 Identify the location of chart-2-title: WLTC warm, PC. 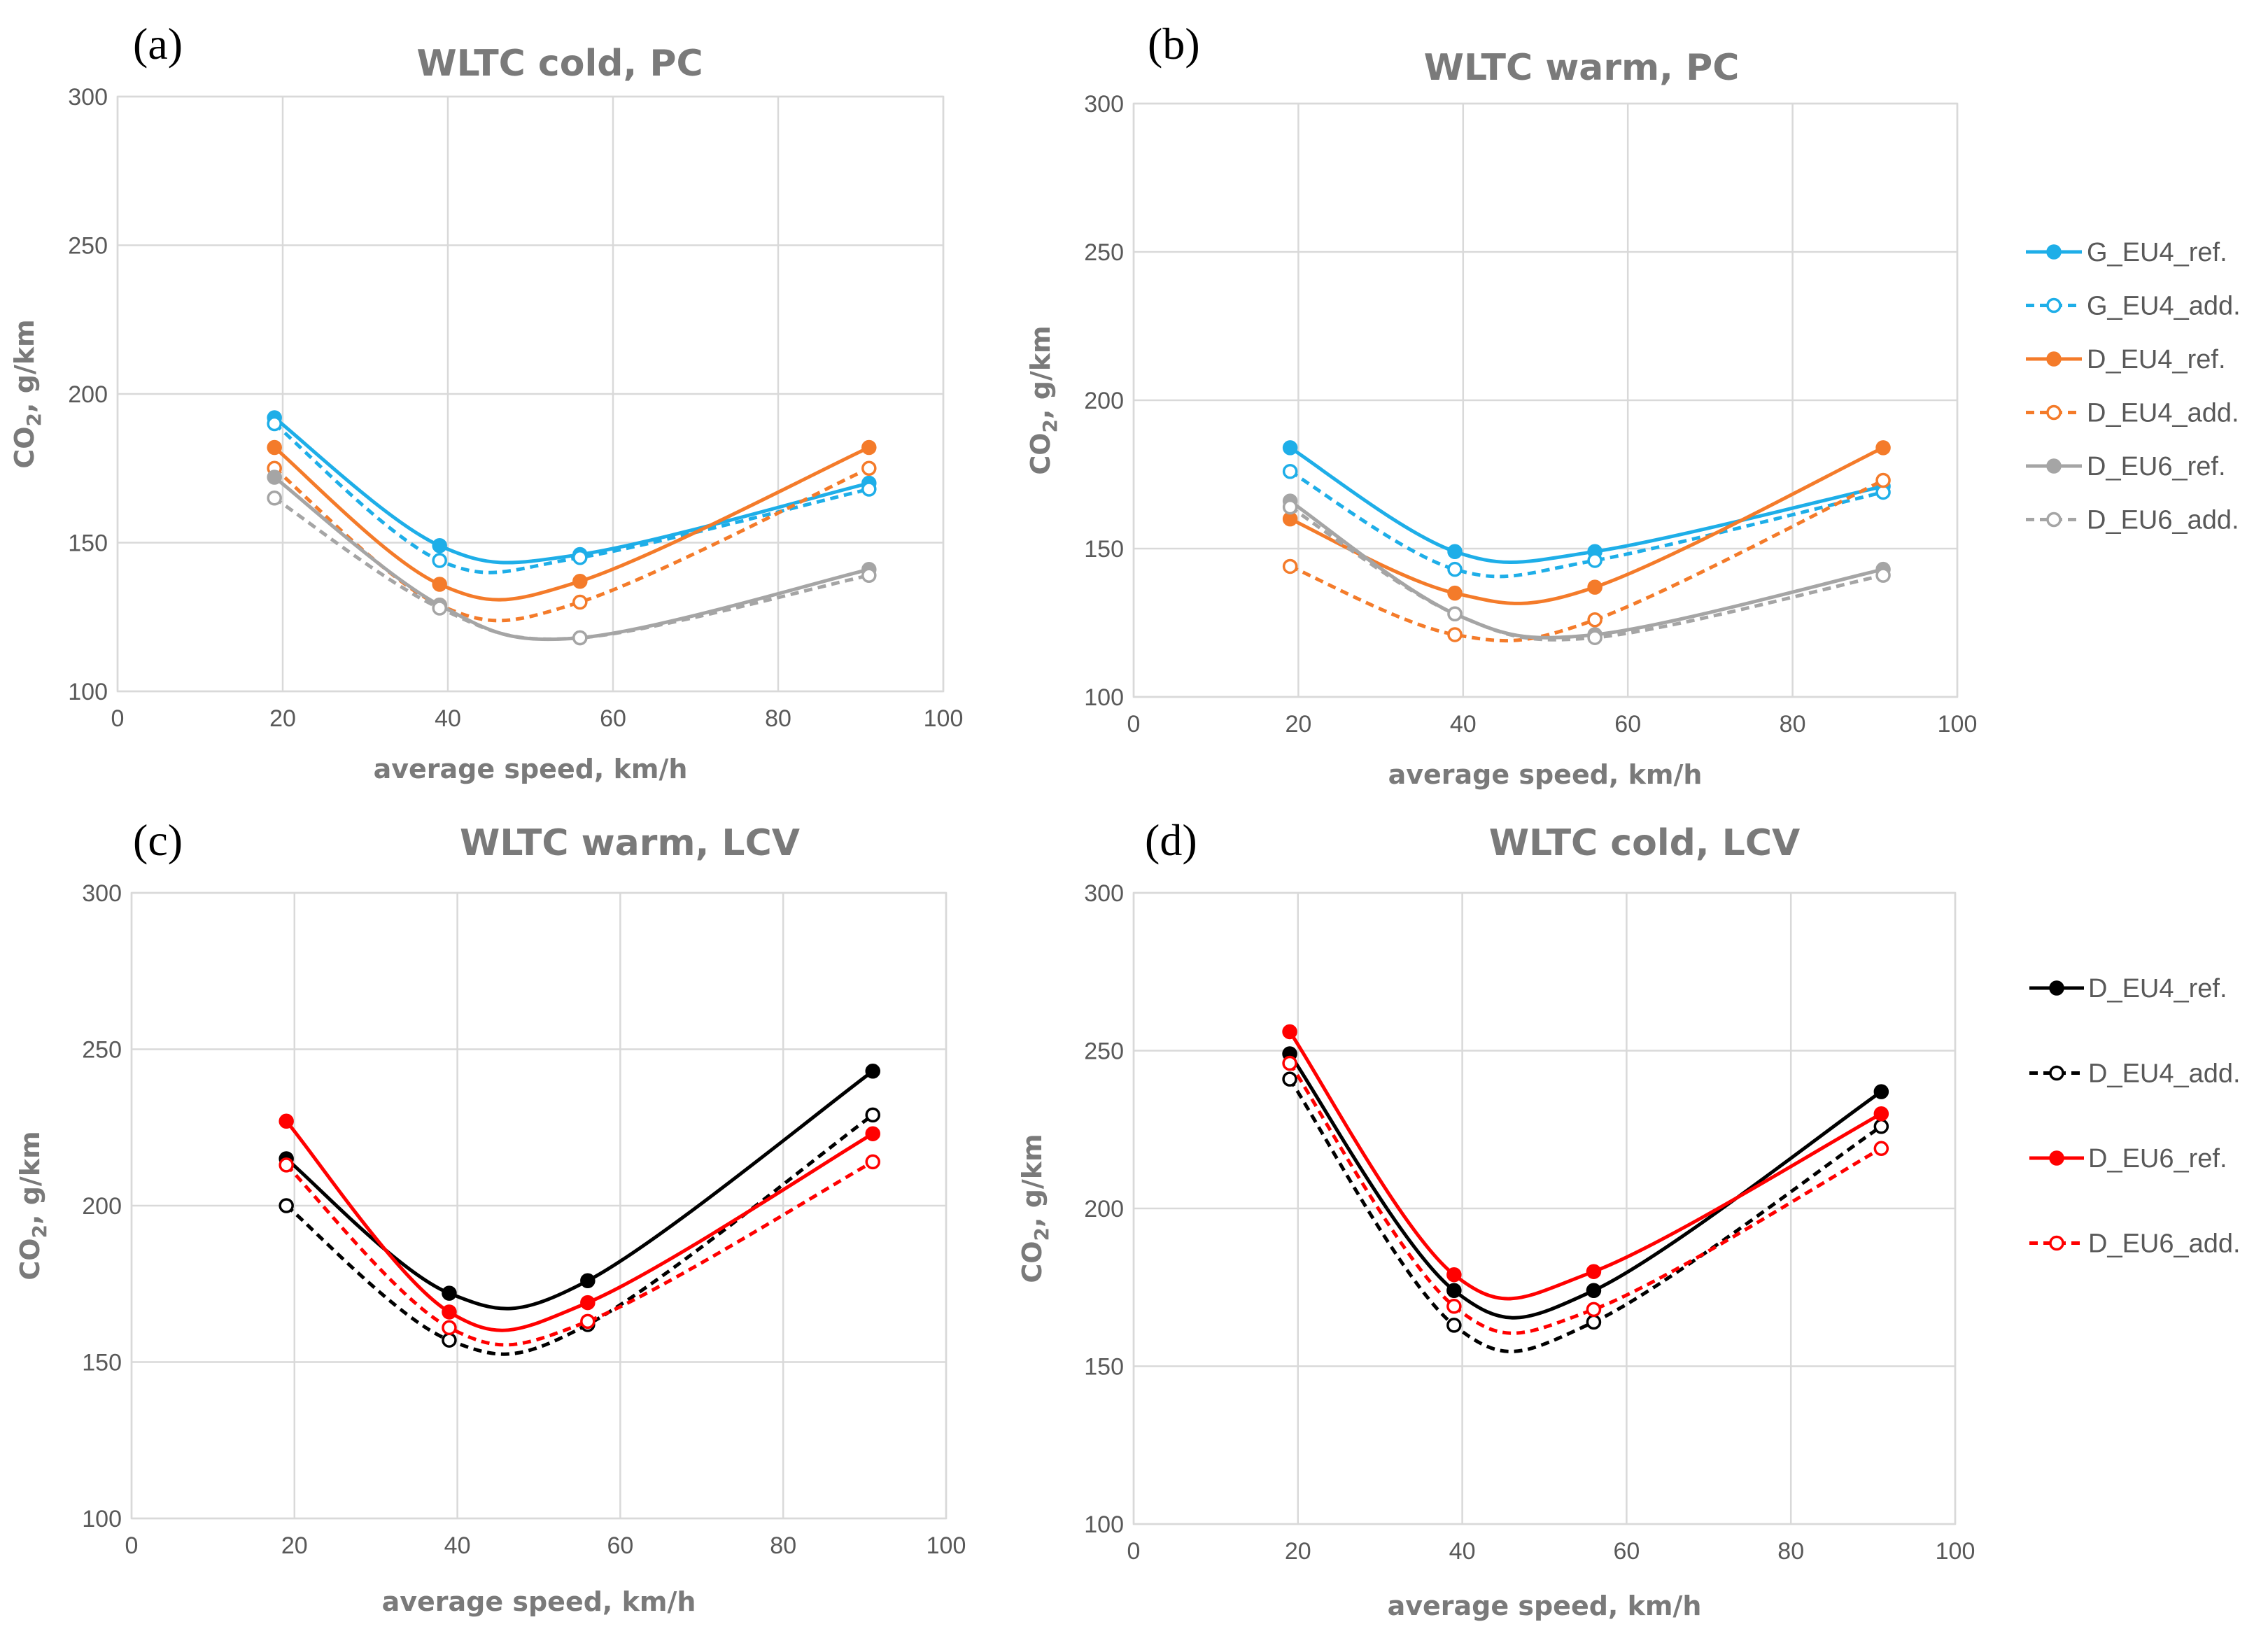
(1582, 68).